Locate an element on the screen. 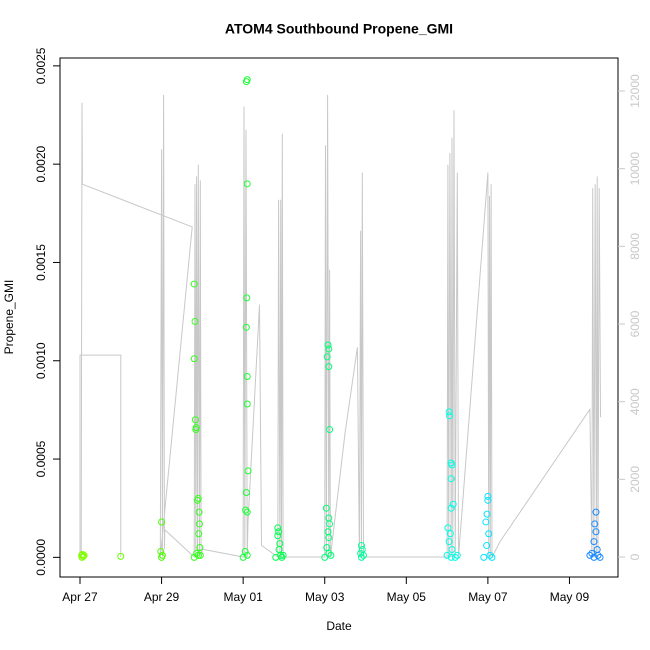  x-tick-label: May 05 is located at coordinates (407, 597).